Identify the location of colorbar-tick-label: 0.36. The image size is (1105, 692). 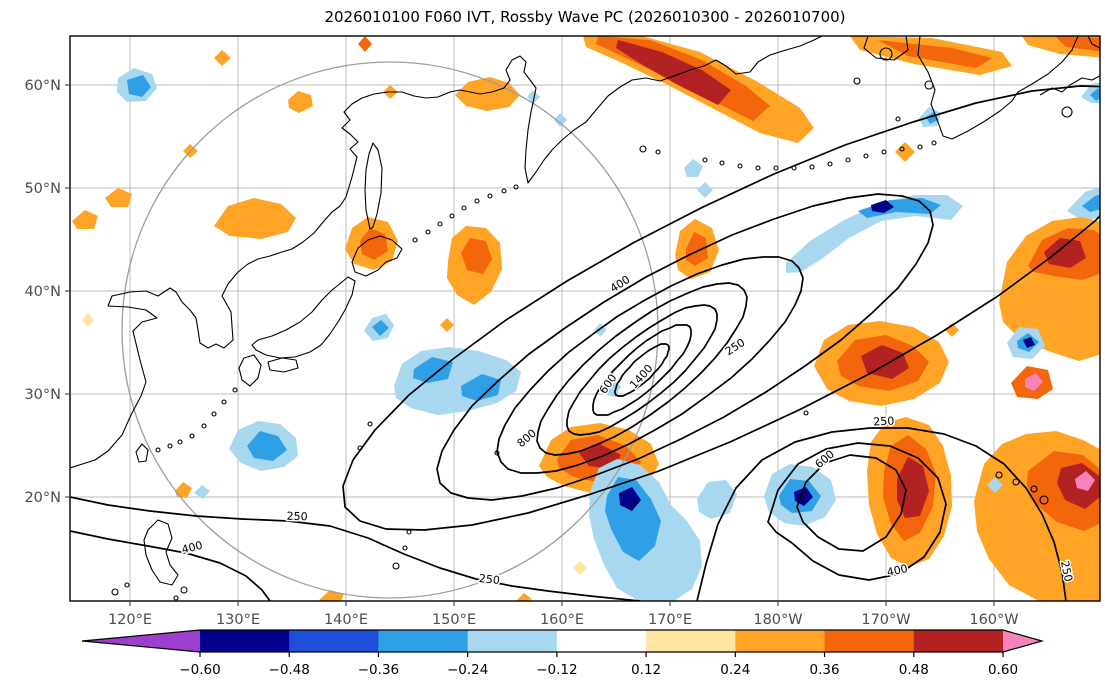
(825, 670).